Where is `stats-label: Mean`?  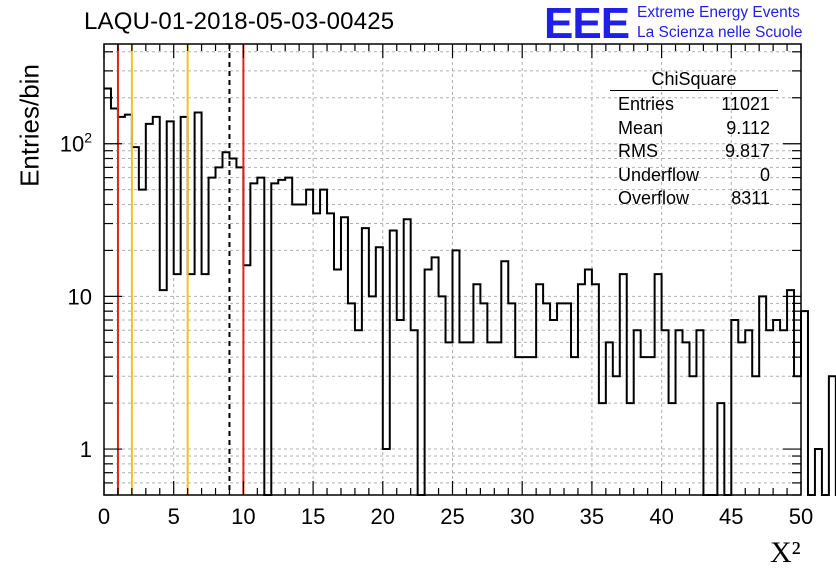
stats-label: Mean is located at coordinates (641, 127).